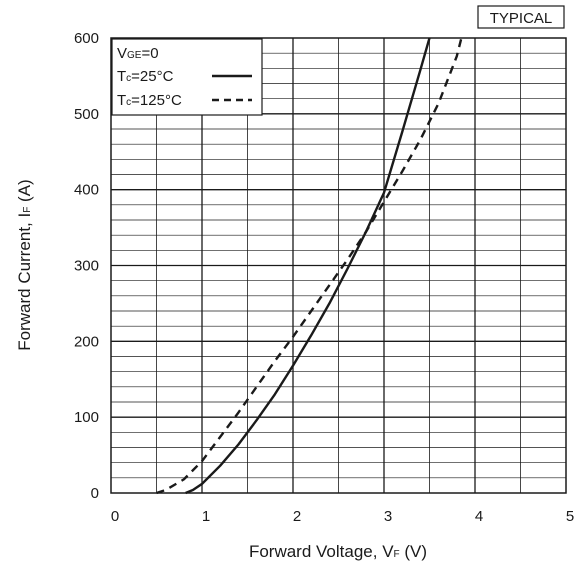 The height and width of the screenshot is (576, 586). I want to click on y-tick-labels: 0 100 200 300 400 500 600, so click(86, 266).